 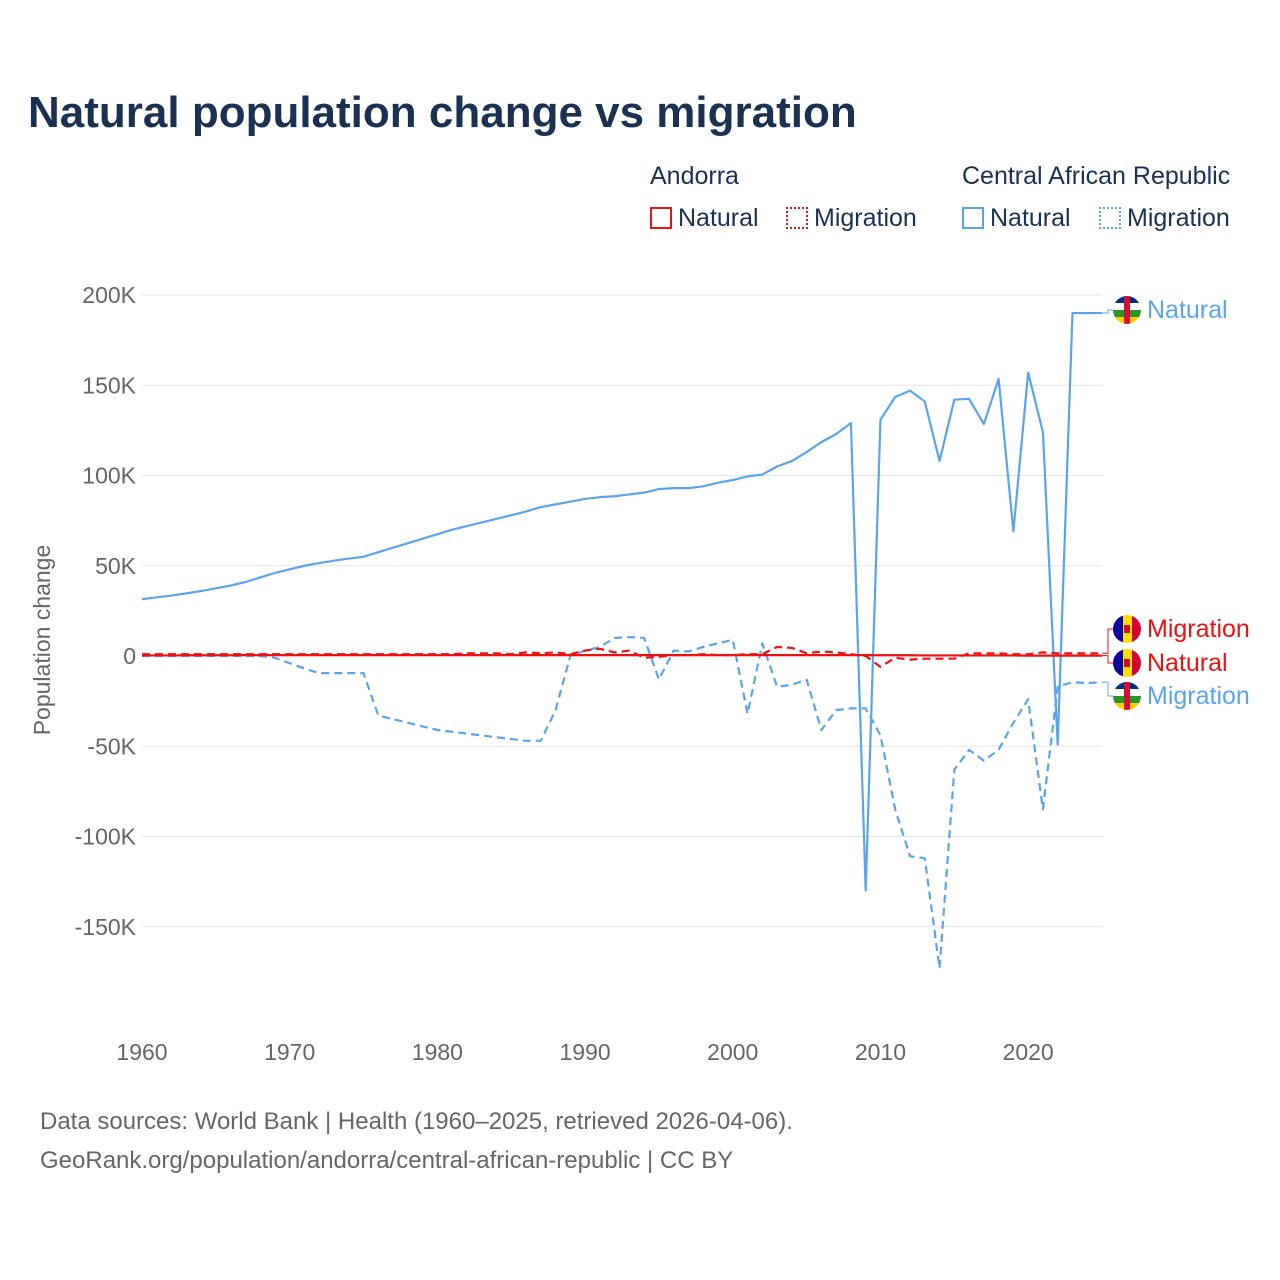 I want to click on y-tick-label: 200K, so click(x=109, y=295).